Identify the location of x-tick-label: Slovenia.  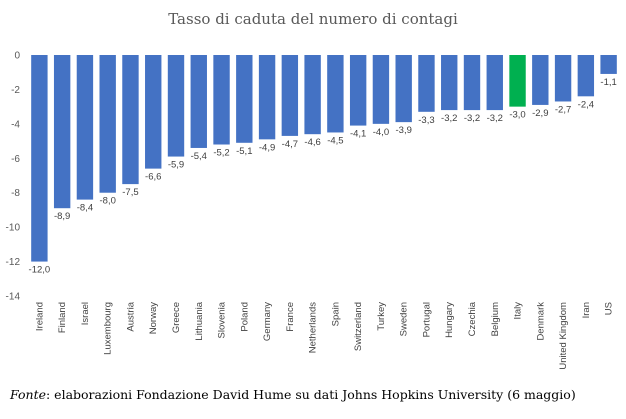
(222, 319).